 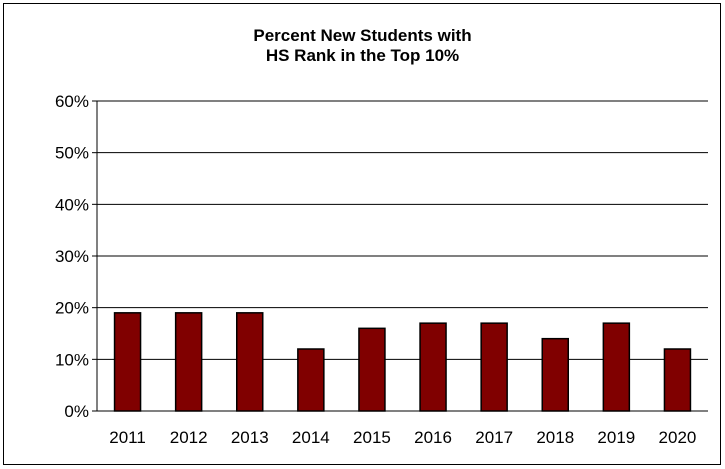 I want to click on y-tick-label: 0%, so click(x=76, y=411).